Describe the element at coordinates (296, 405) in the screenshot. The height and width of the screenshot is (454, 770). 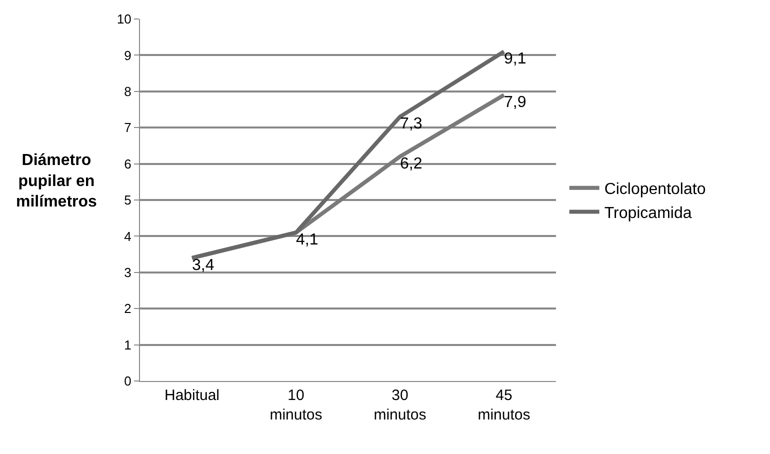
I see `x-tick-label: 10 minutos` at that location.